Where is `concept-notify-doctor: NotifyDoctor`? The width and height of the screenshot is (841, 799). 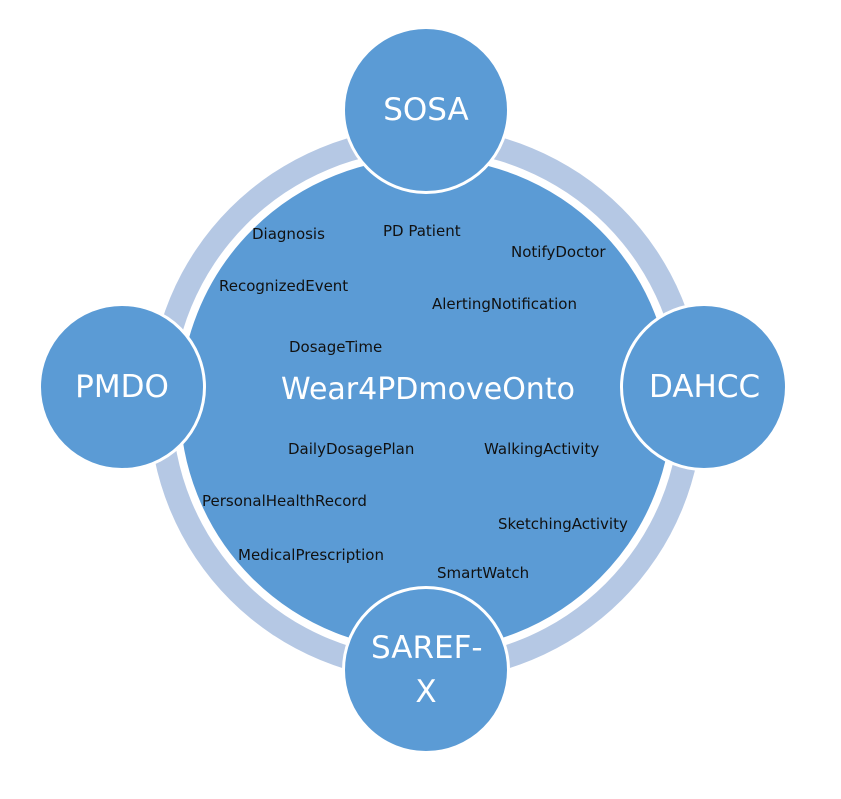 concept-notify-doctor: NotifyDoctor is located at coordinates (558, 252).